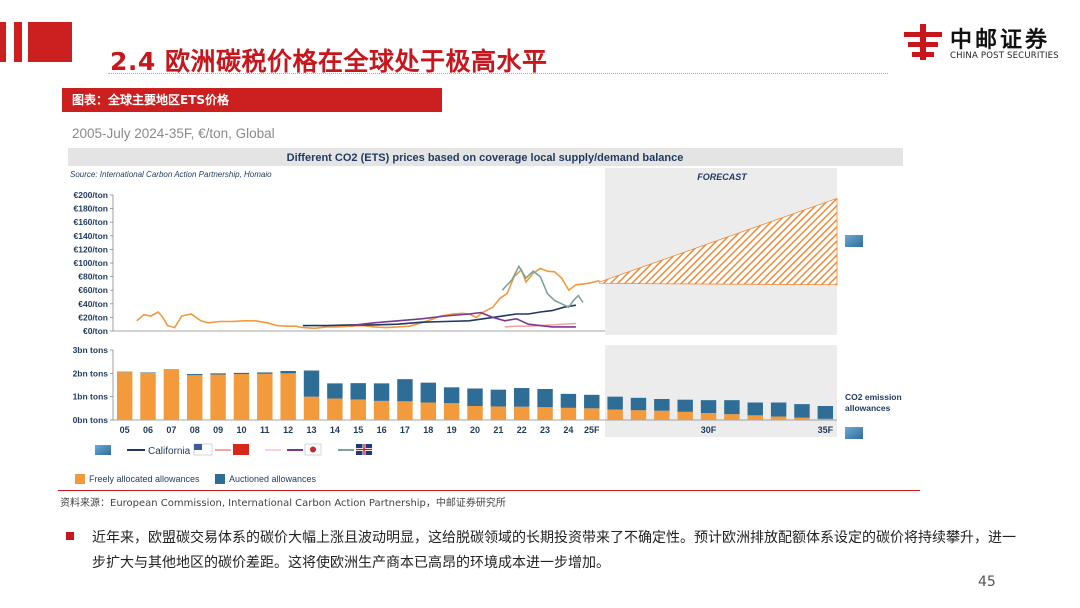 The image size is (1080, 608). Describe the element at coordinates (241, 449) in the screenshot. I see `china-flag-icon` at that location.